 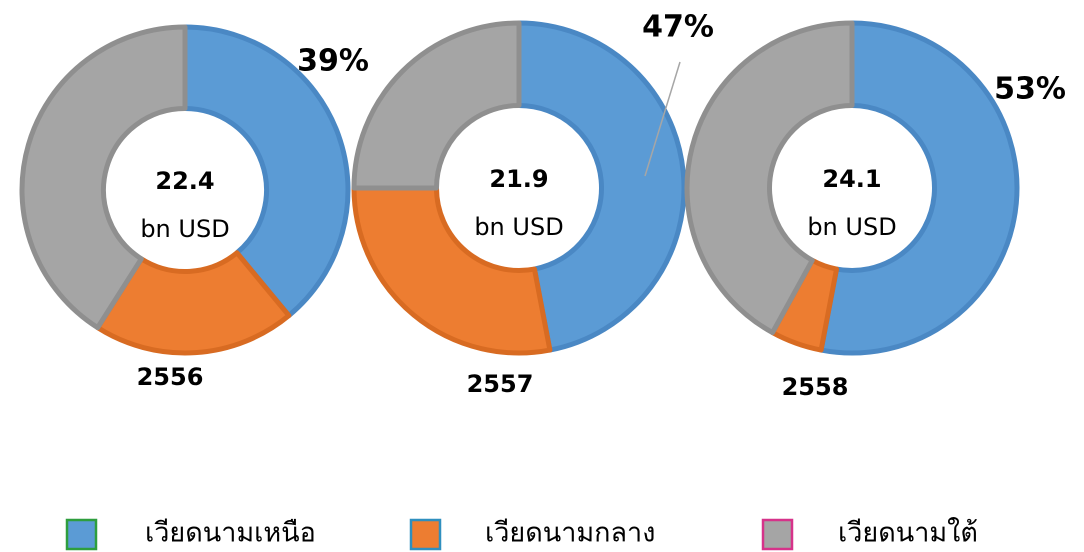 What do you see at coordinates (662, 119) in the screenshot?
I see `leader-line` at bounding box center [662, 119].